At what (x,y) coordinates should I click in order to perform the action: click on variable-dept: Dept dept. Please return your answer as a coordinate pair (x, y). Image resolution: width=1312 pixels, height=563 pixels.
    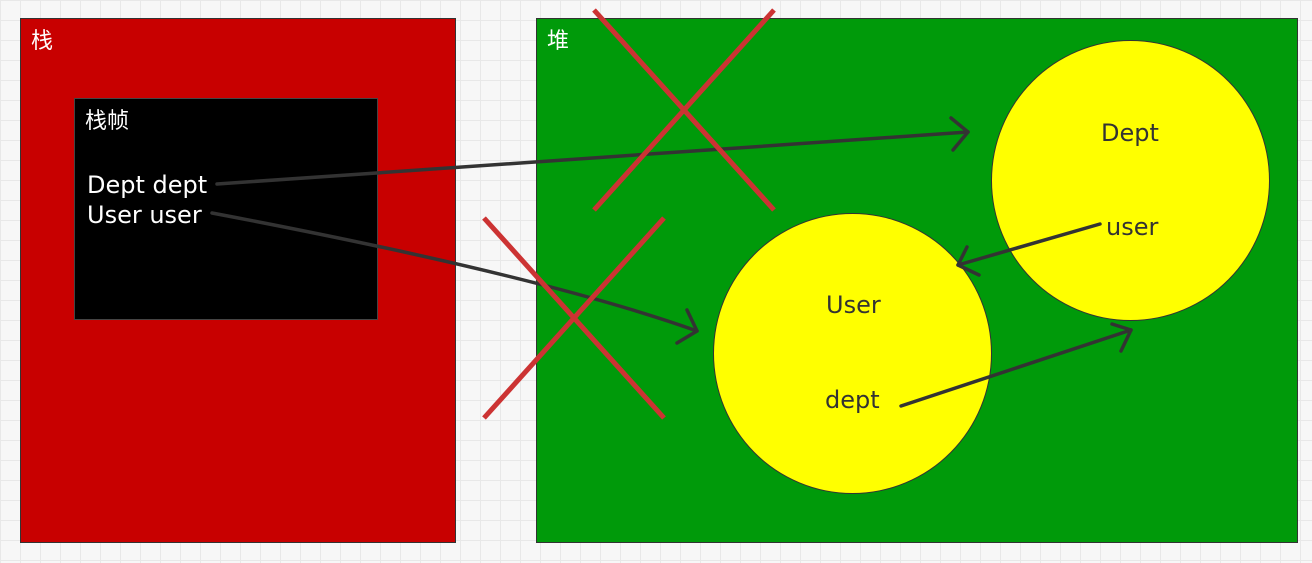
    Looking at the image, I should click on (147, 185).